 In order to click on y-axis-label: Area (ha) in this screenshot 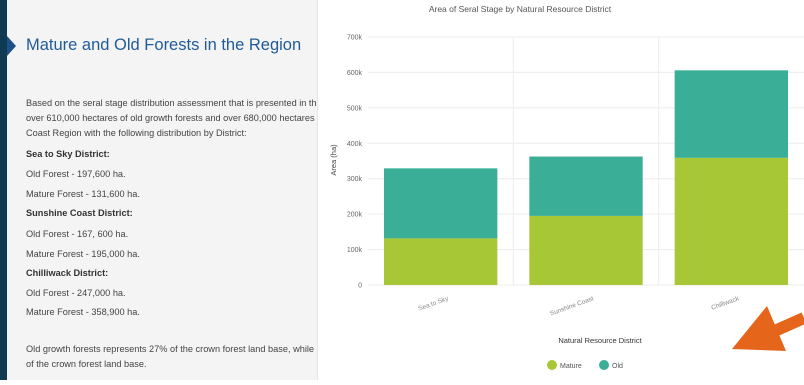, I will do `click(333, 160)`.